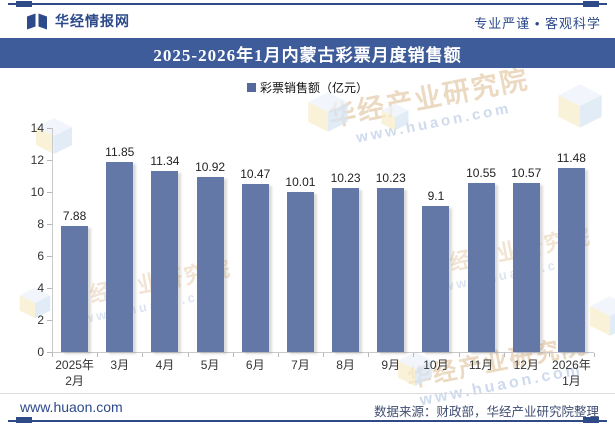 This screenshot has height=427, width=615. I want to click on huajing-logo-icon, so click(37, 21).